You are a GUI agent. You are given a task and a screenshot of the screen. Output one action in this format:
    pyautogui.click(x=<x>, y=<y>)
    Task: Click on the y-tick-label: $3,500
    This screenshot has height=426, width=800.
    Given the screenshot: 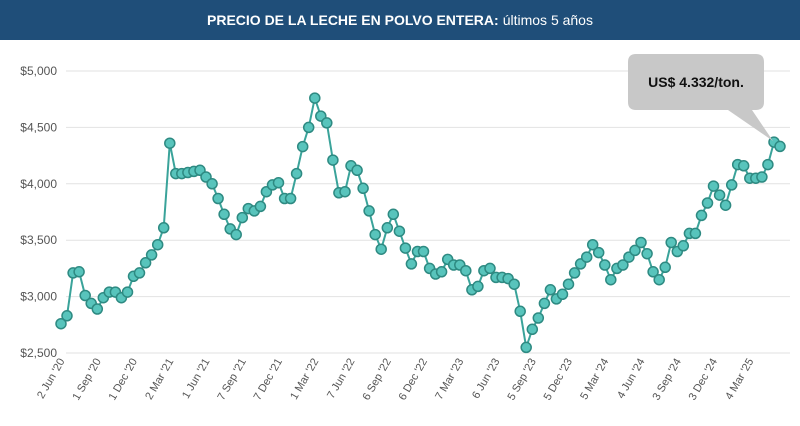 What is the action you would take?
    pyautogui.click(x=38, y=240)
    